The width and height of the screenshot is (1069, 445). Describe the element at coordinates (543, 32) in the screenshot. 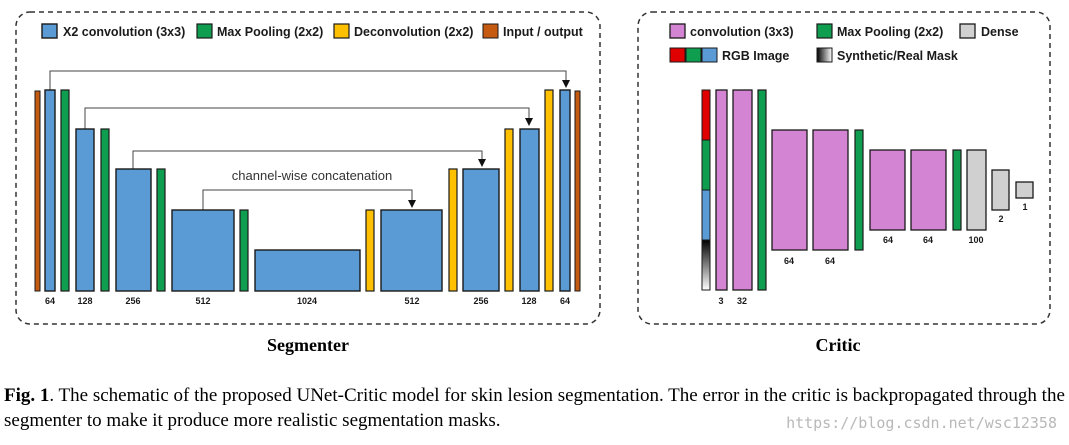

I see `legend-io-label: Input / output` at that location.